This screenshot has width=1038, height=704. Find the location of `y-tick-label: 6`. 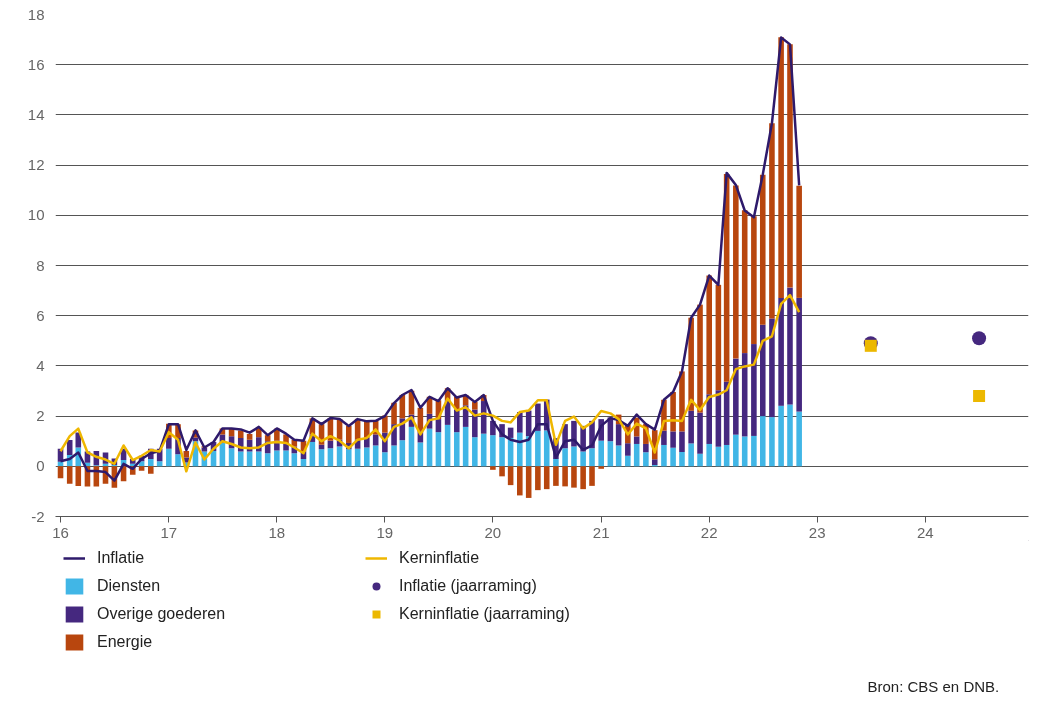

y-tick-label: 6 is located at coordinates (40, 315).